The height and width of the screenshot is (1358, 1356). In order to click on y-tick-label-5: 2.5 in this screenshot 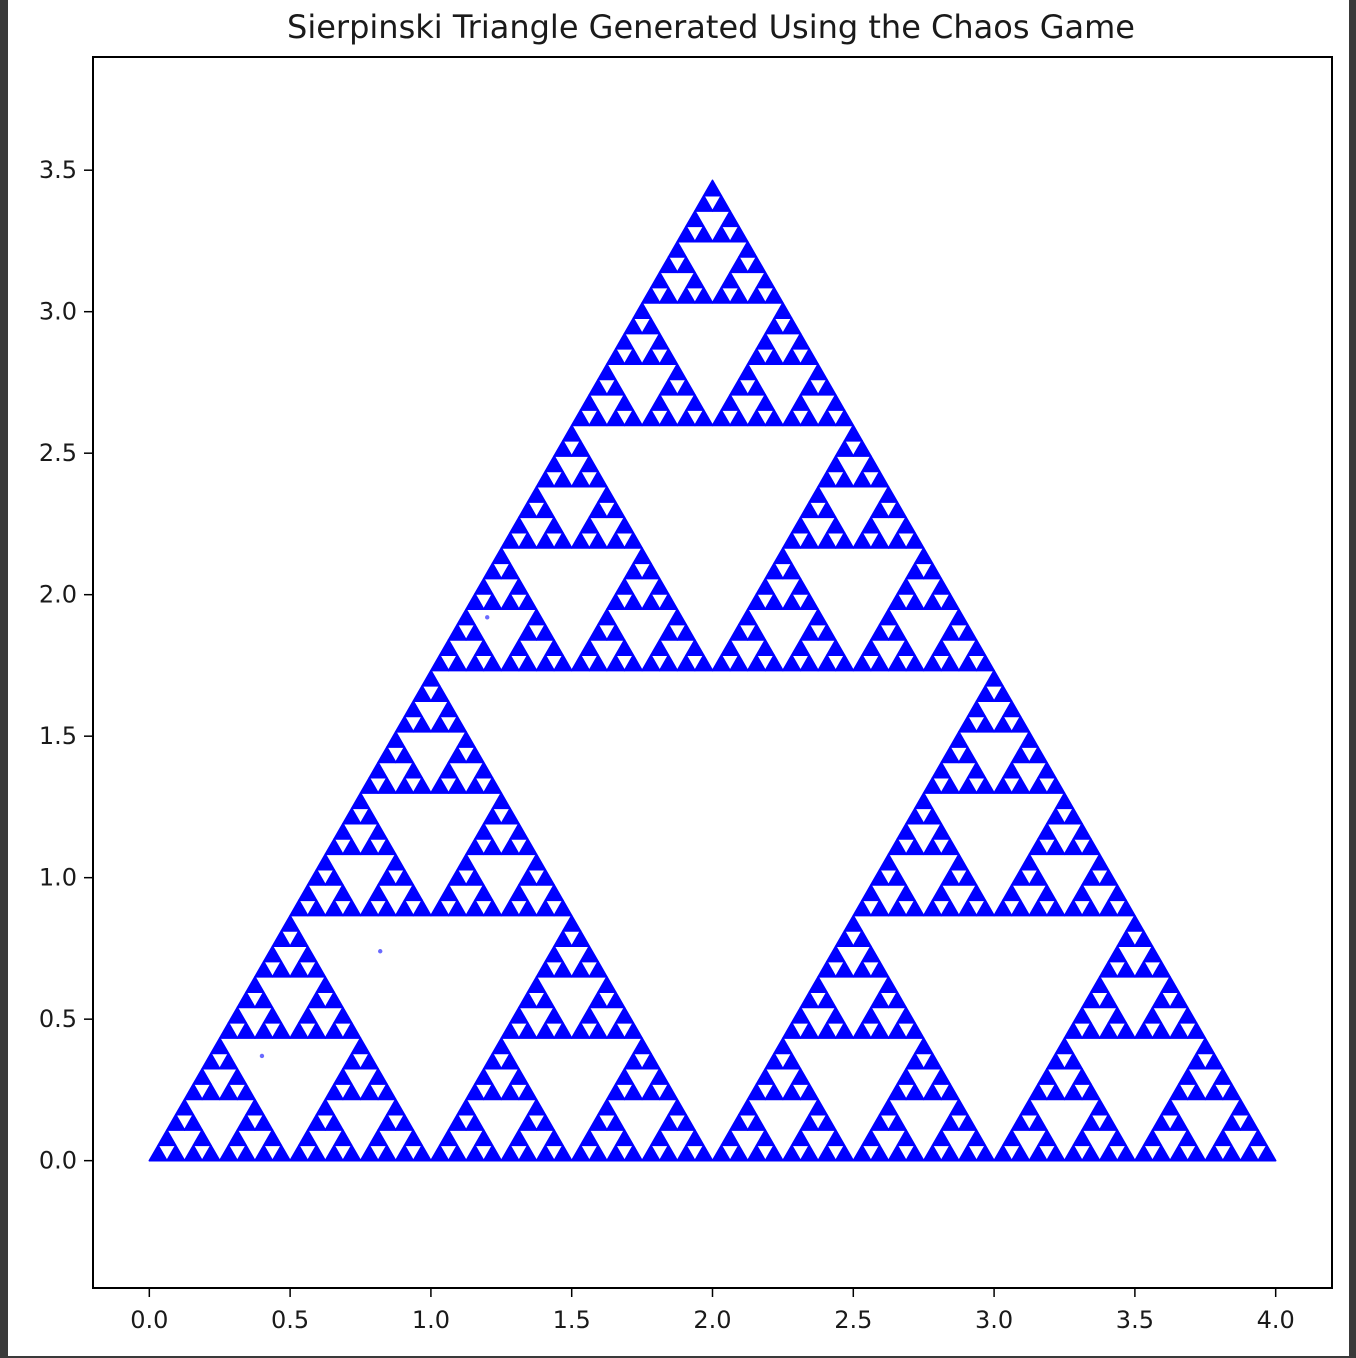, I will do `click(58, 453)`.